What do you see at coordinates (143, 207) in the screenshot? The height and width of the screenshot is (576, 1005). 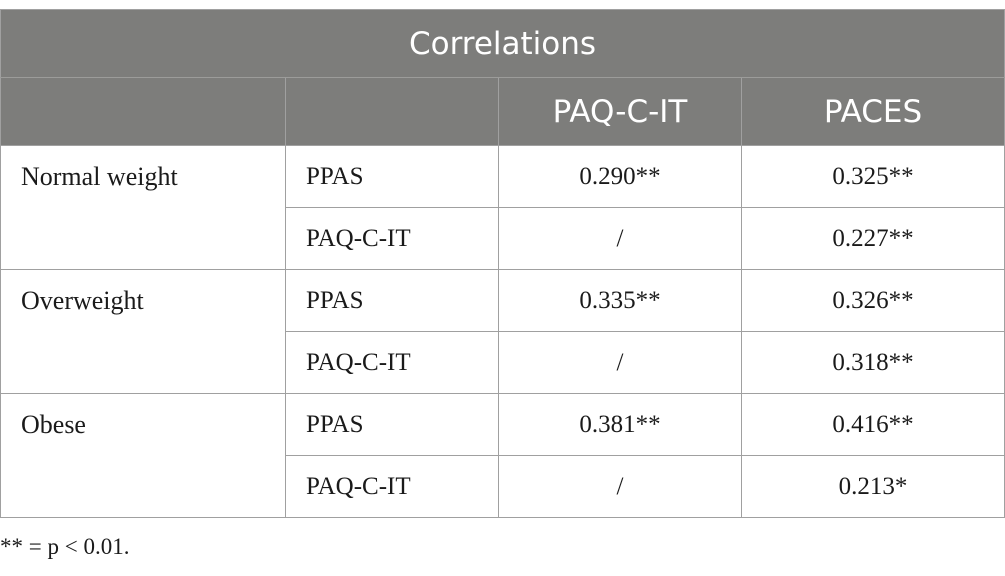 I see `group-label: Normal weight` at bounding box center [143, 207].